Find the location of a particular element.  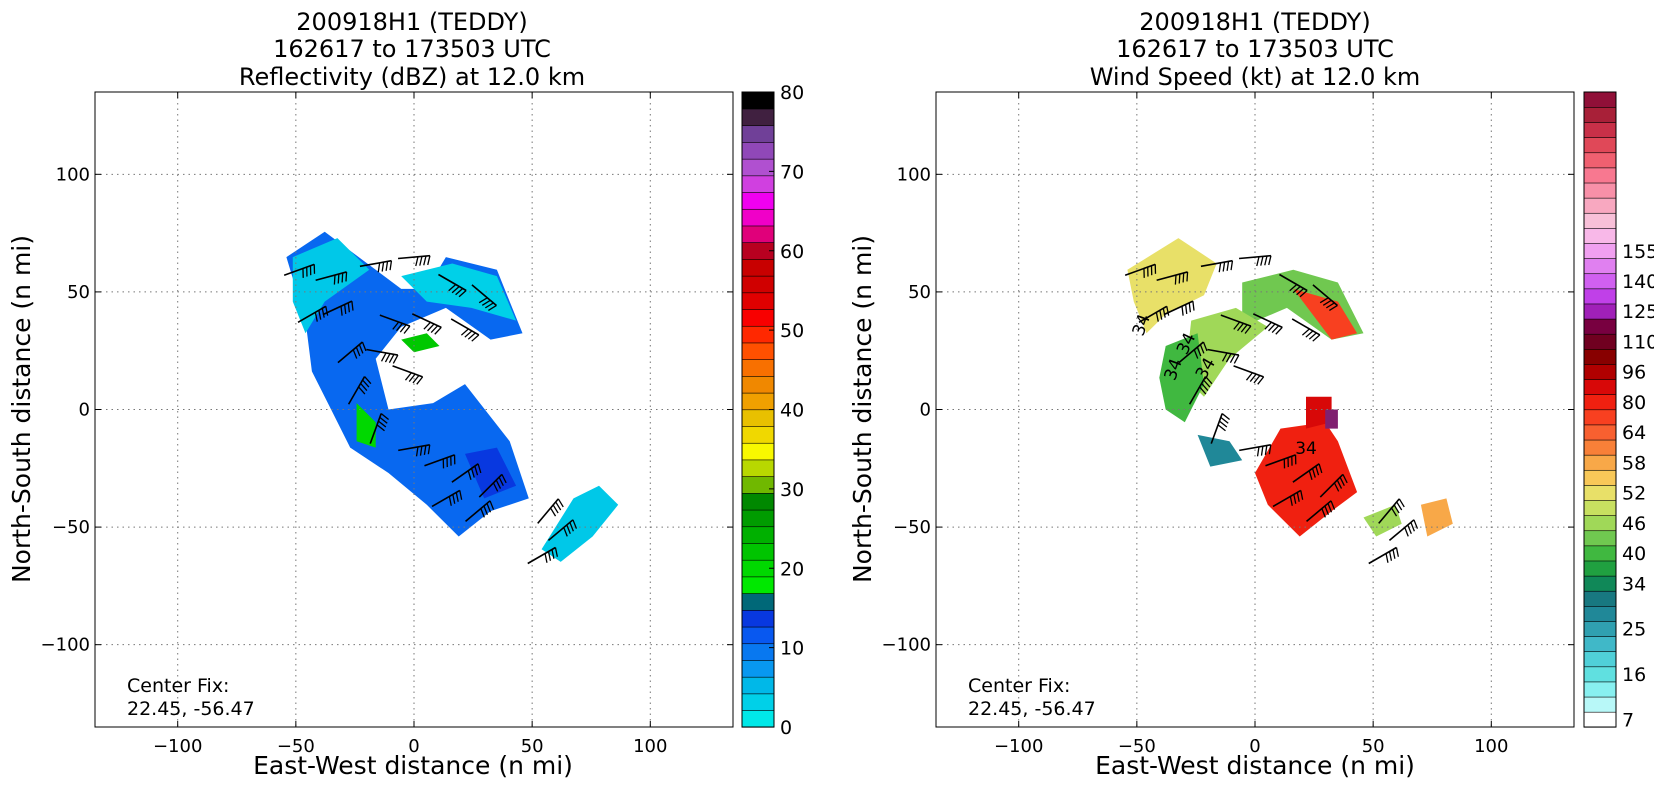

x-tick-label: 100 is located at coordinates (650, 746).